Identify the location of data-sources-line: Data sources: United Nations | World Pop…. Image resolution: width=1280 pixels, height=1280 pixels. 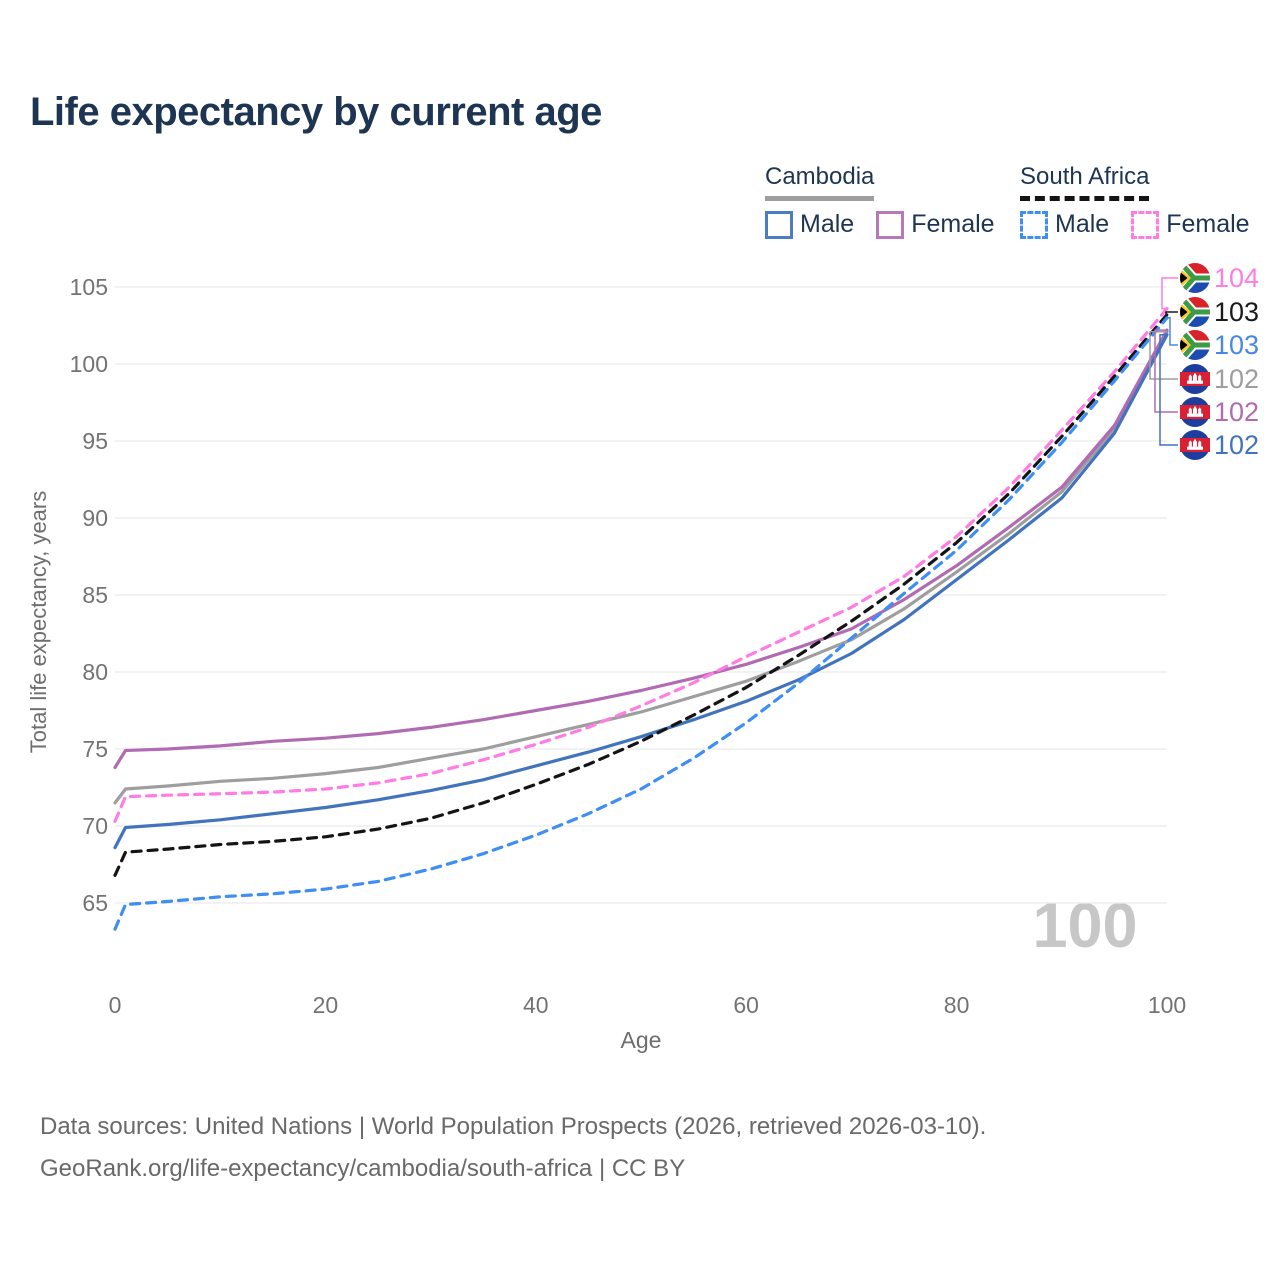
(513, 1126).